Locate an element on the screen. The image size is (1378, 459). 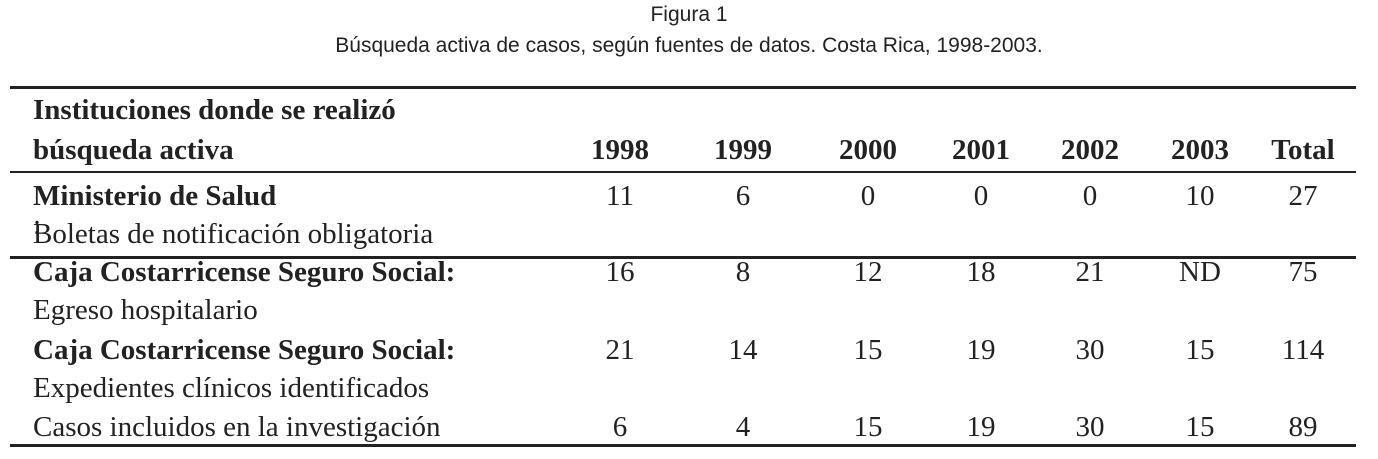
cell-value: 11 is located at coordinates (620, 196).